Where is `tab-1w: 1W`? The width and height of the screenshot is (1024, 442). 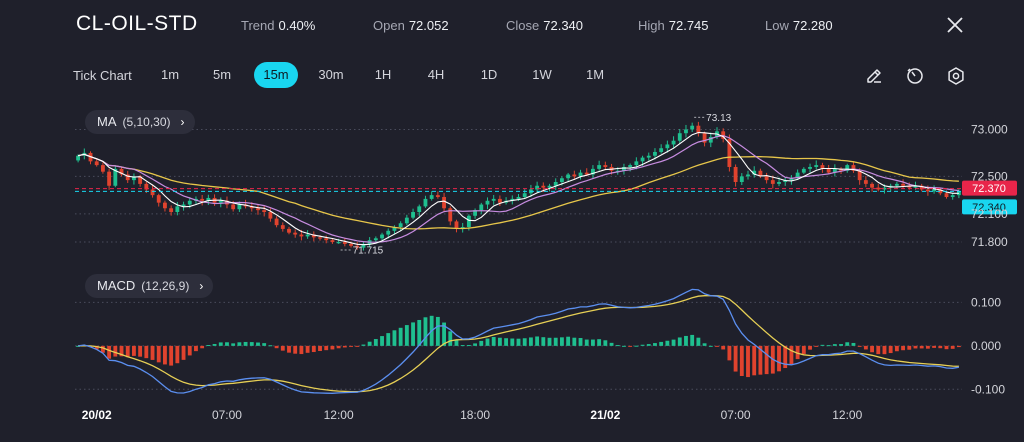
tab-1w: 1W is located at coordinates (542, 74).